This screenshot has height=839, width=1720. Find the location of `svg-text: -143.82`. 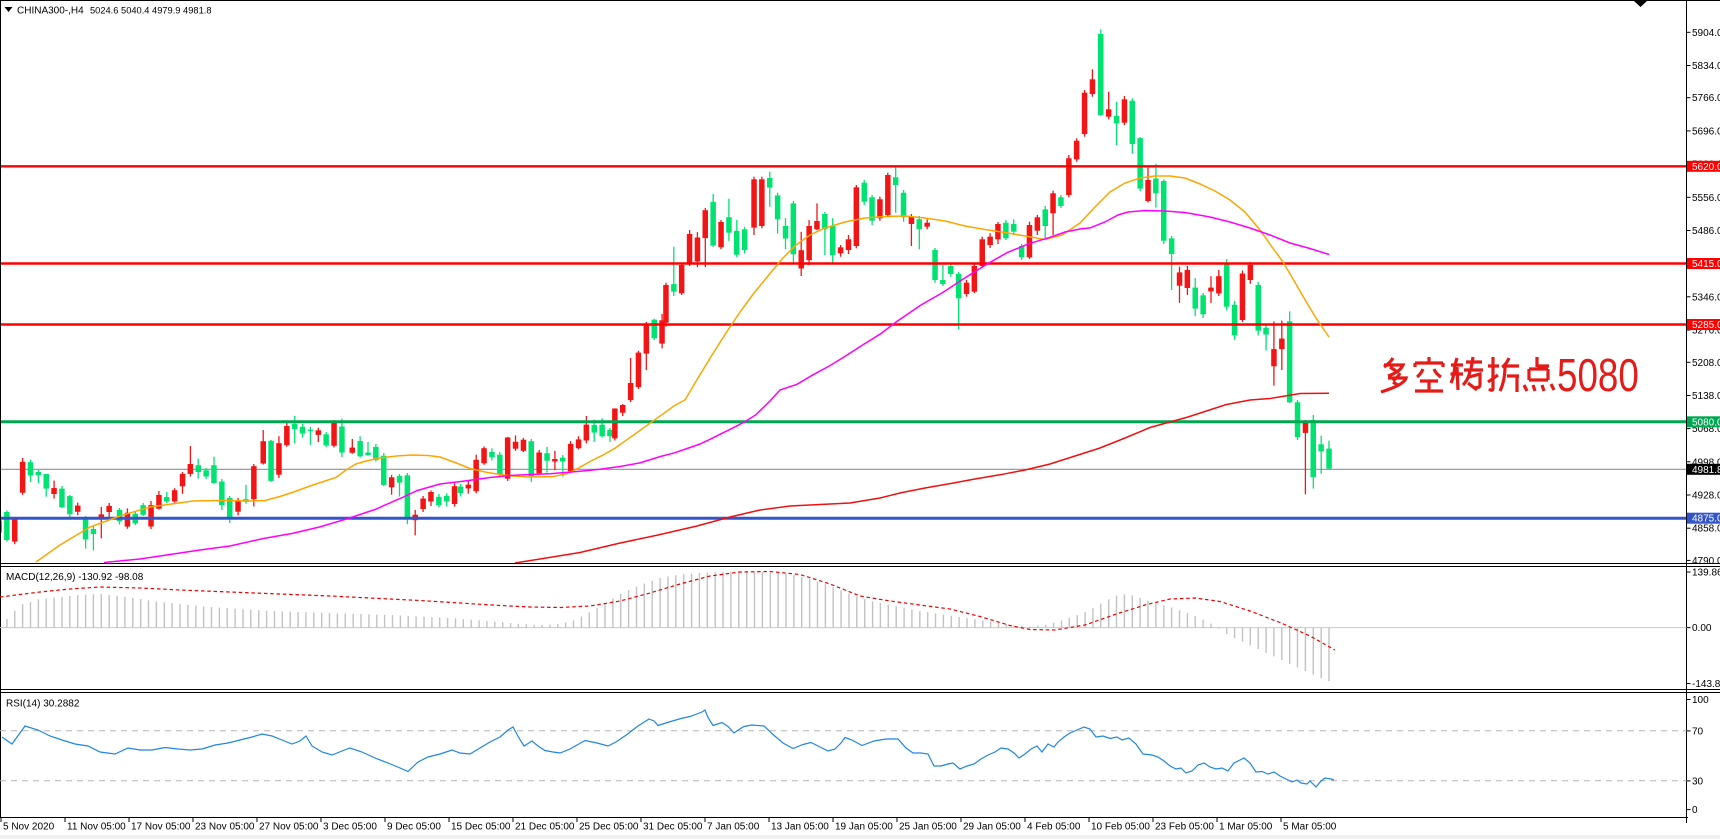

svg-text: -143.82 is located at coordinates (1706, 684).